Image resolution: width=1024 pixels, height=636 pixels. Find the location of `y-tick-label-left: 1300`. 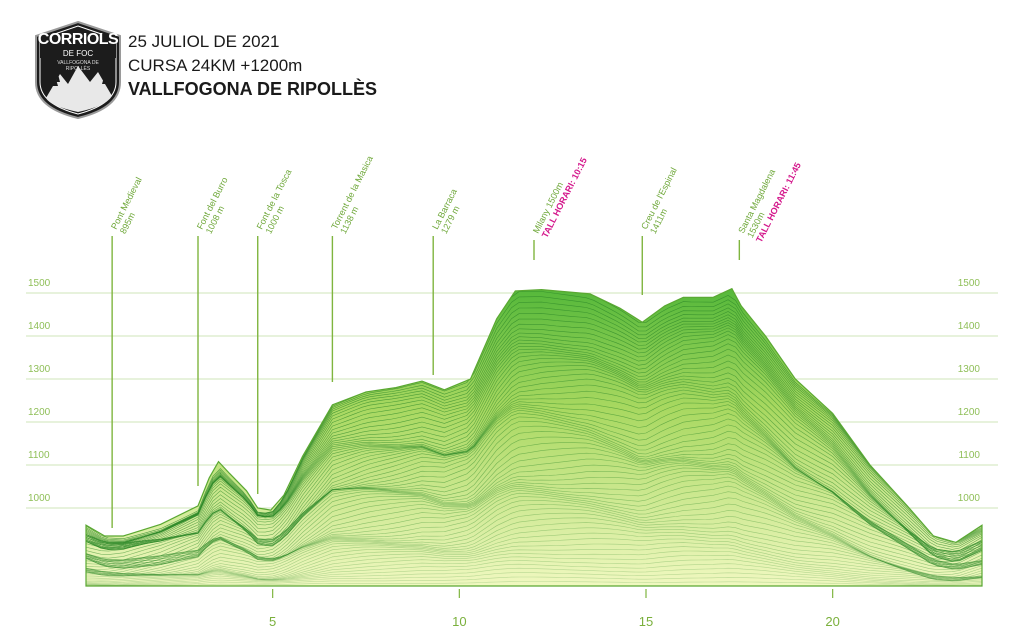

y-tick-label-left: 1300 is located at coordinates (39, 369).